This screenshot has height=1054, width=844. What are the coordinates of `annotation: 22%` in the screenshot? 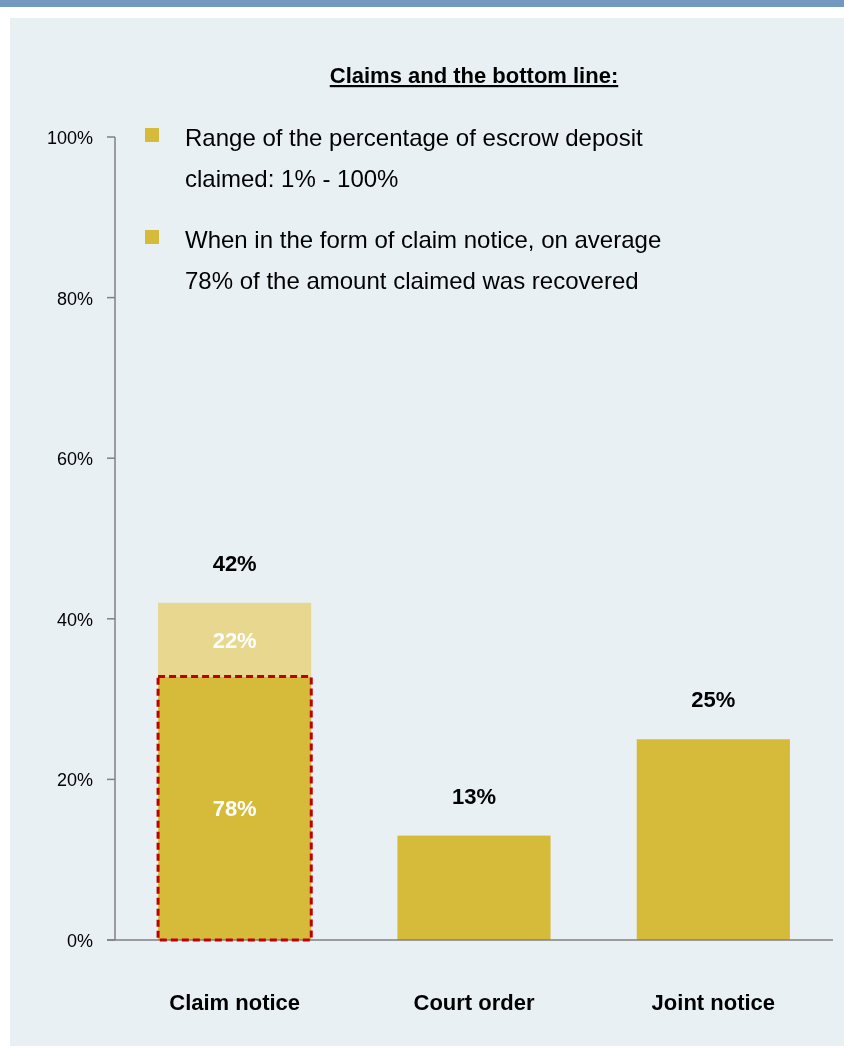 It's located at (234, 640).